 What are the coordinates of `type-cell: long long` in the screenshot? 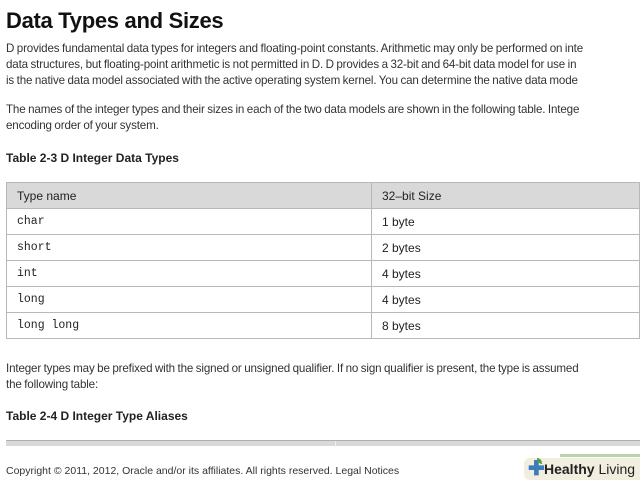 It's located at (189, 325).